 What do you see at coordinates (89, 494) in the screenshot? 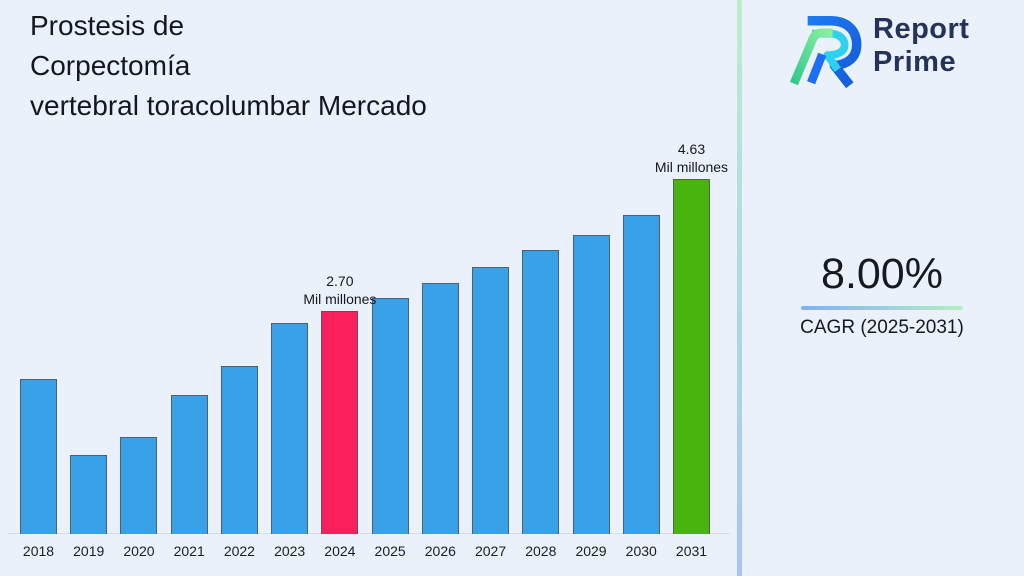
I see `bar-2019` at bounding box center [89, 494].